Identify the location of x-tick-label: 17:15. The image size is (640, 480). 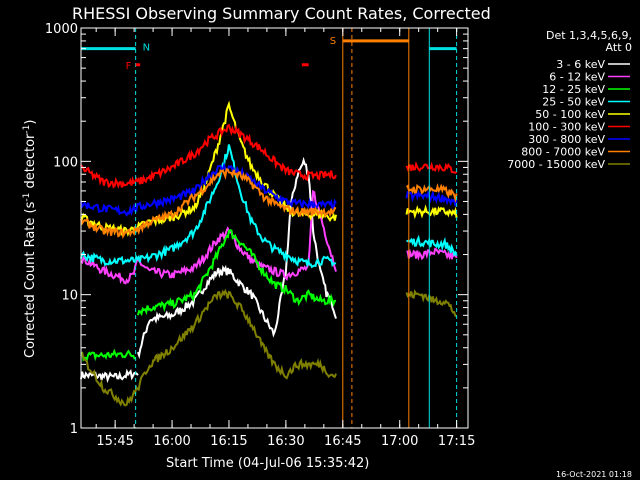
(456, 441).